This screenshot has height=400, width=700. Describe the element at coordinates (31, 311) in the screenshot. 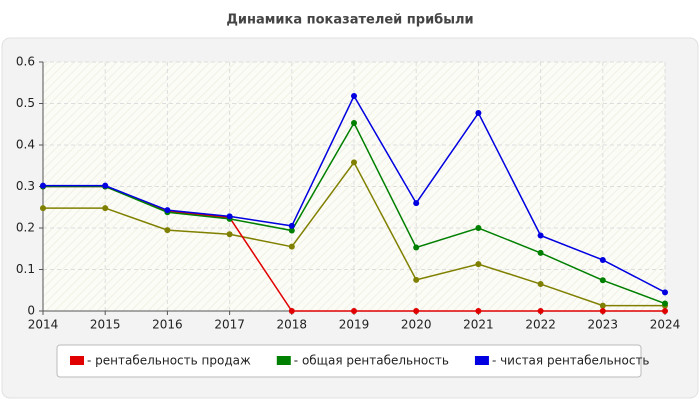

I see `y-tick-label: 0` at that location.